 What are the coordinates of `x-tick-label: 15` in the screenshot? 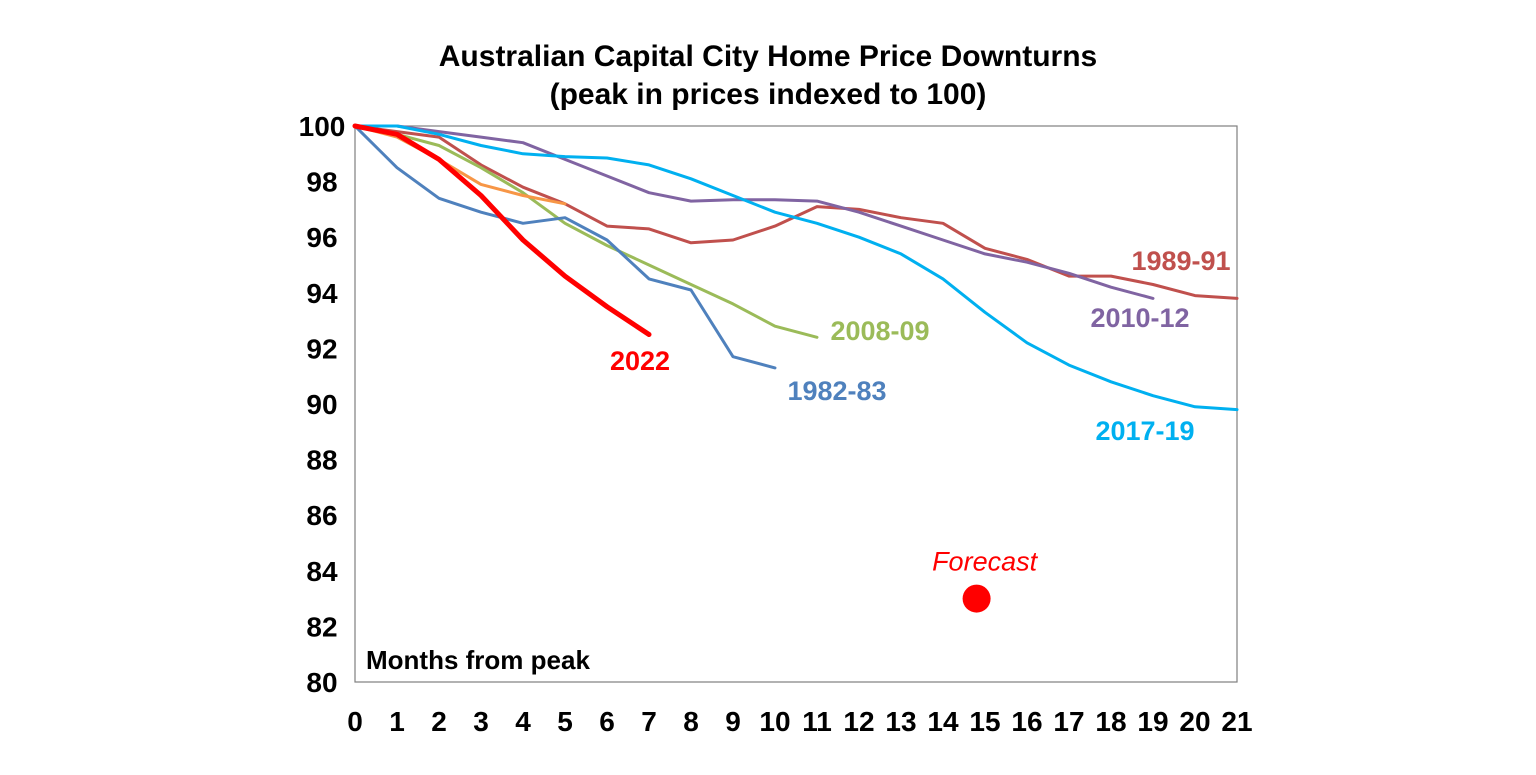 It's located at (984, 721).